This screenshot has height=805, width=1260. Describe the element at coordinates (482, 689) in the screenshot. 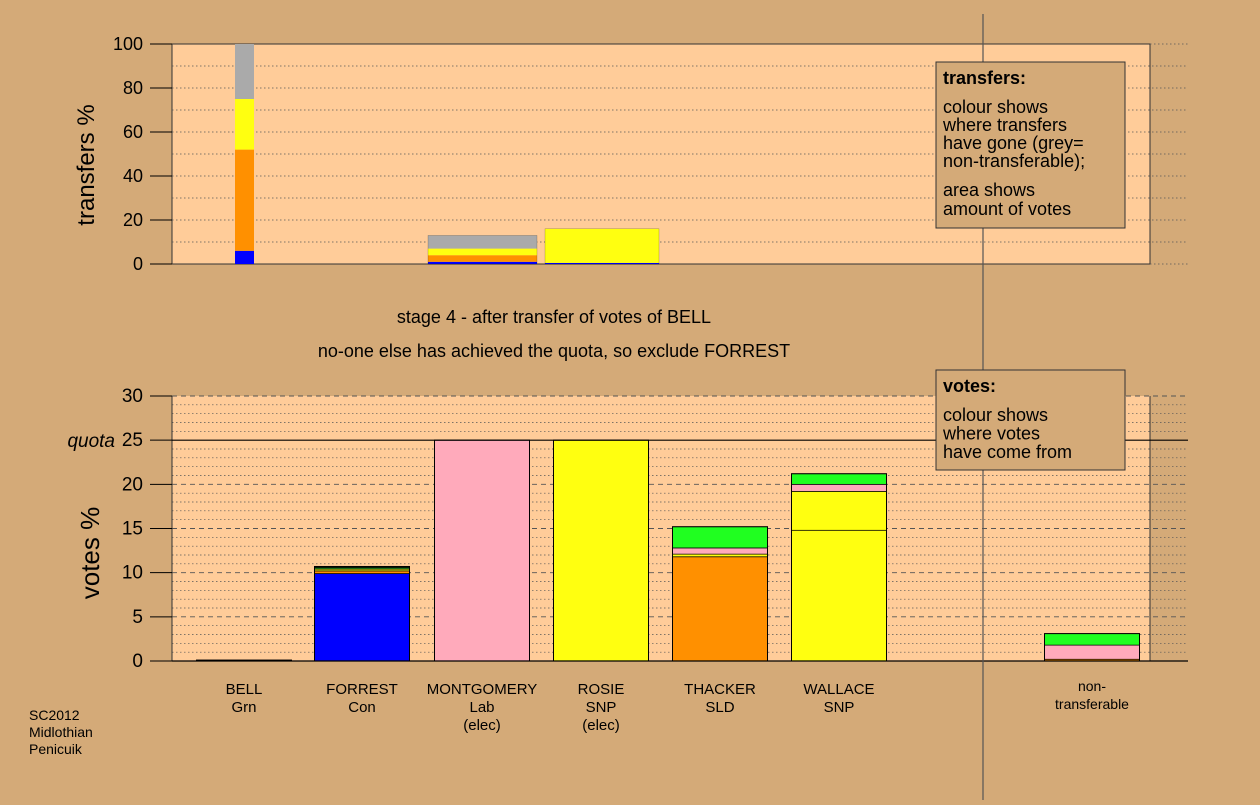

I see `candidate-name-label: MONTGOMERY` at that location.